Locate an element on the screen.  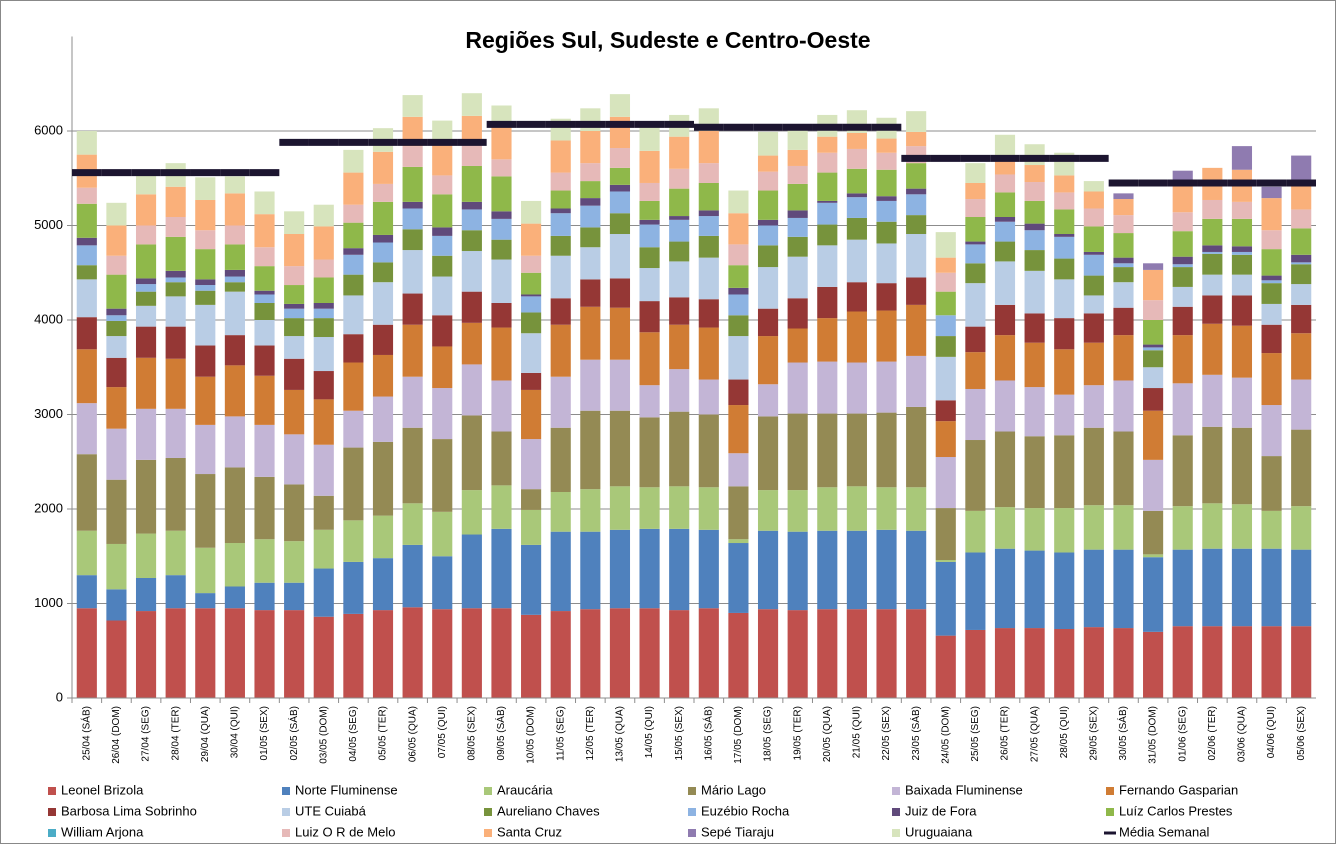
legend-label: Euzébio Rocha is located at coordinates (745, 810).